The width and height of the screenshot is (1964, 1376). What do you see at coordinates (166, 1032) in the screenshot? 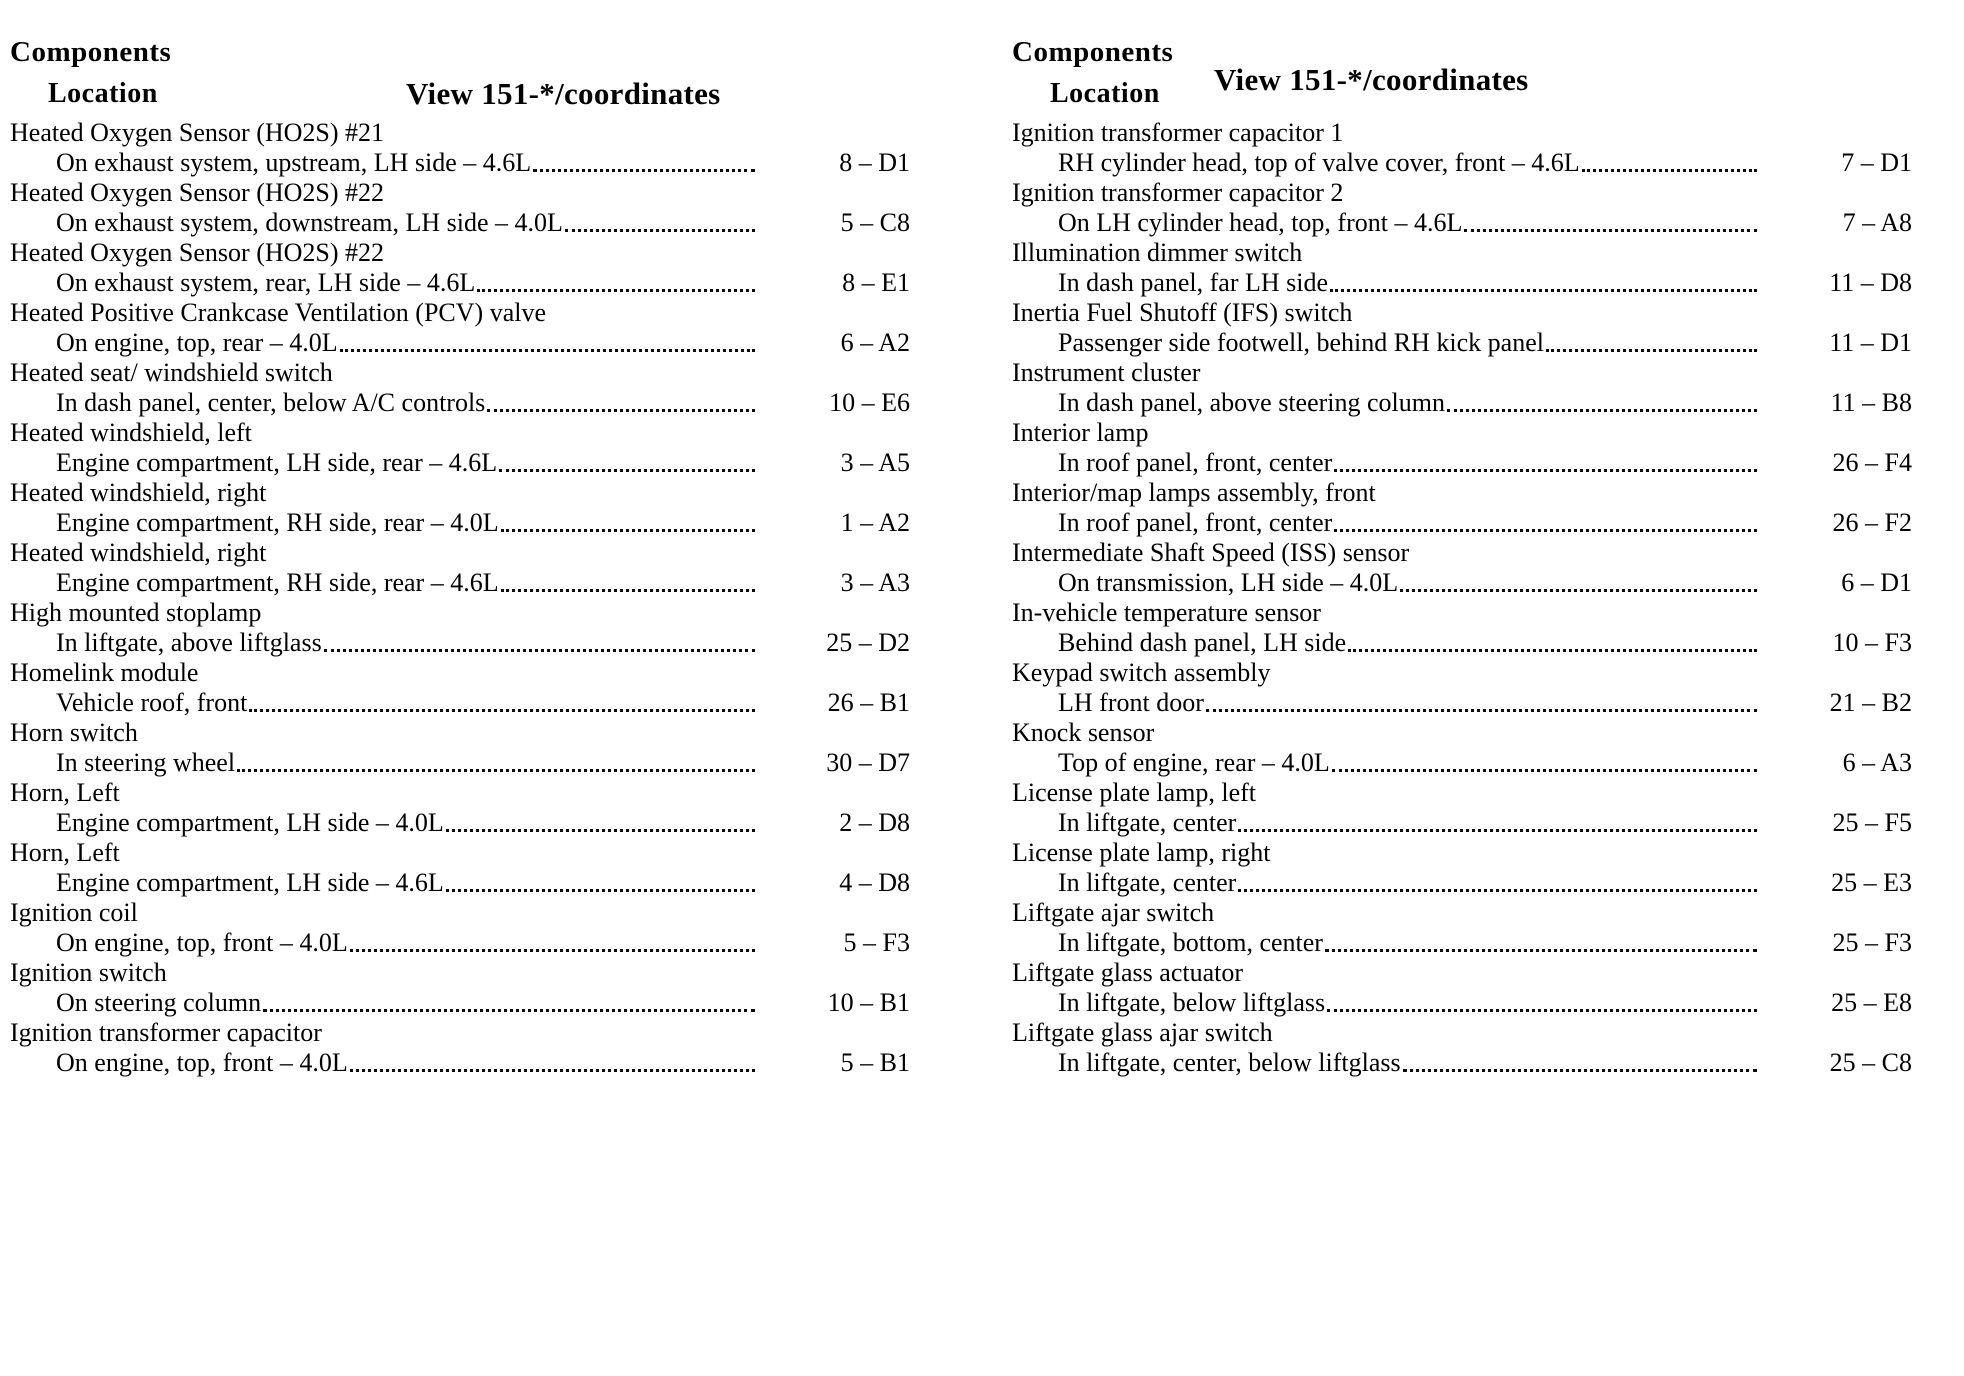
I see `component-name: Ignition transformer capacitor` at bounding box center [166, 1032].